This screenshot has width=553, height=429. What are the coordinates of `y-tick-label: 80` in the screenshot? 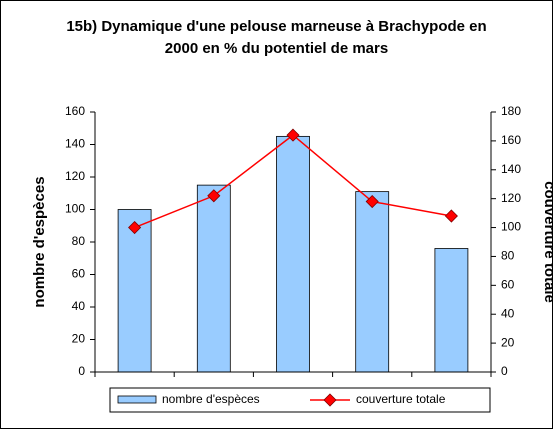 It's located at (79, 241).